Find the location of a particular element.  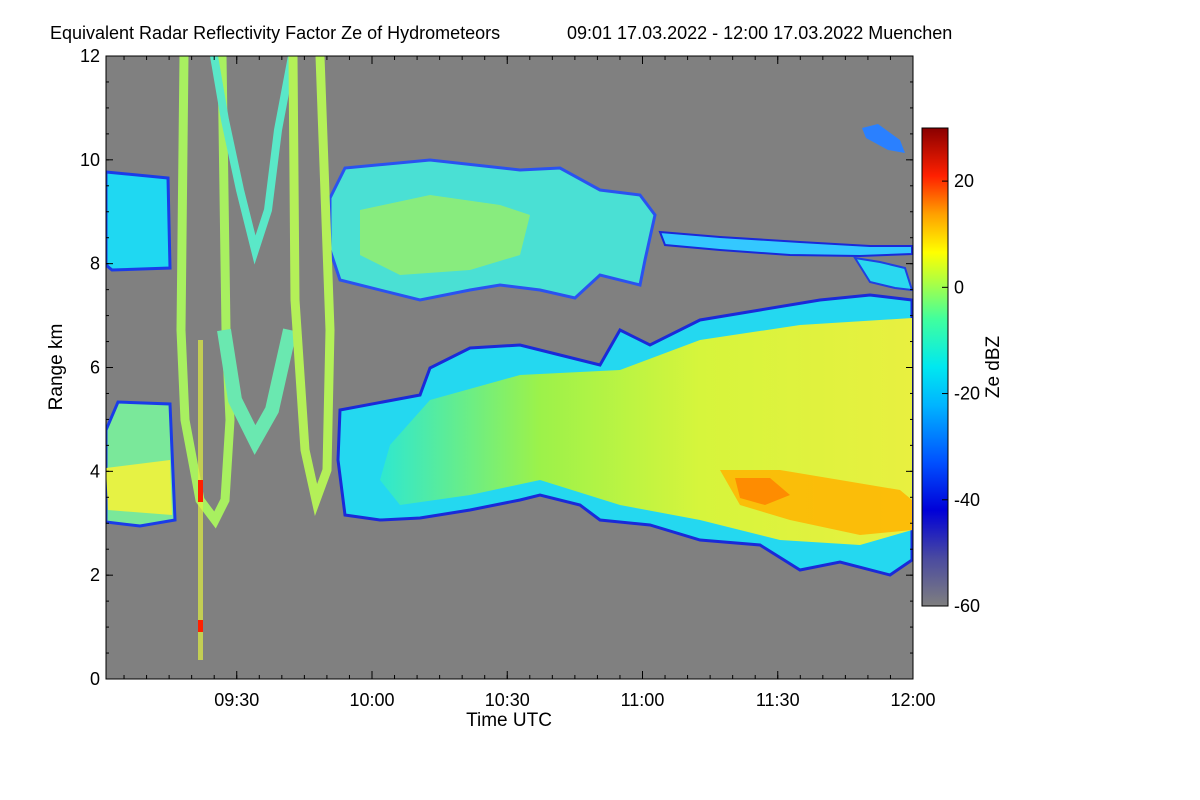

region-lower-max-core is located at coordinates (762, 491).